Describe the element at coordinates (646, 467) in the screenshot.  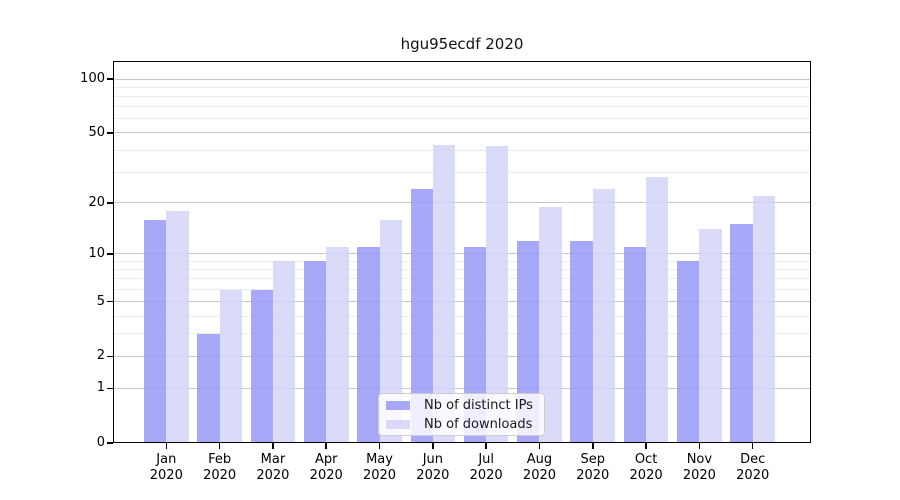
I see `x-tick-label: Oct 2020` at that location.